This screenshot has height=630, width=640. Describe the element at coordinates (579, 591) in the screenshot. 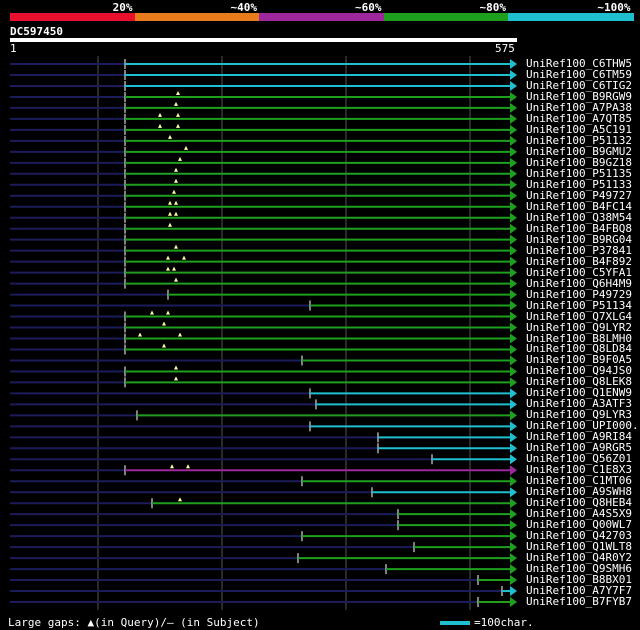

I see `hit-label: UniRef100_A7Y7F7` at that location.